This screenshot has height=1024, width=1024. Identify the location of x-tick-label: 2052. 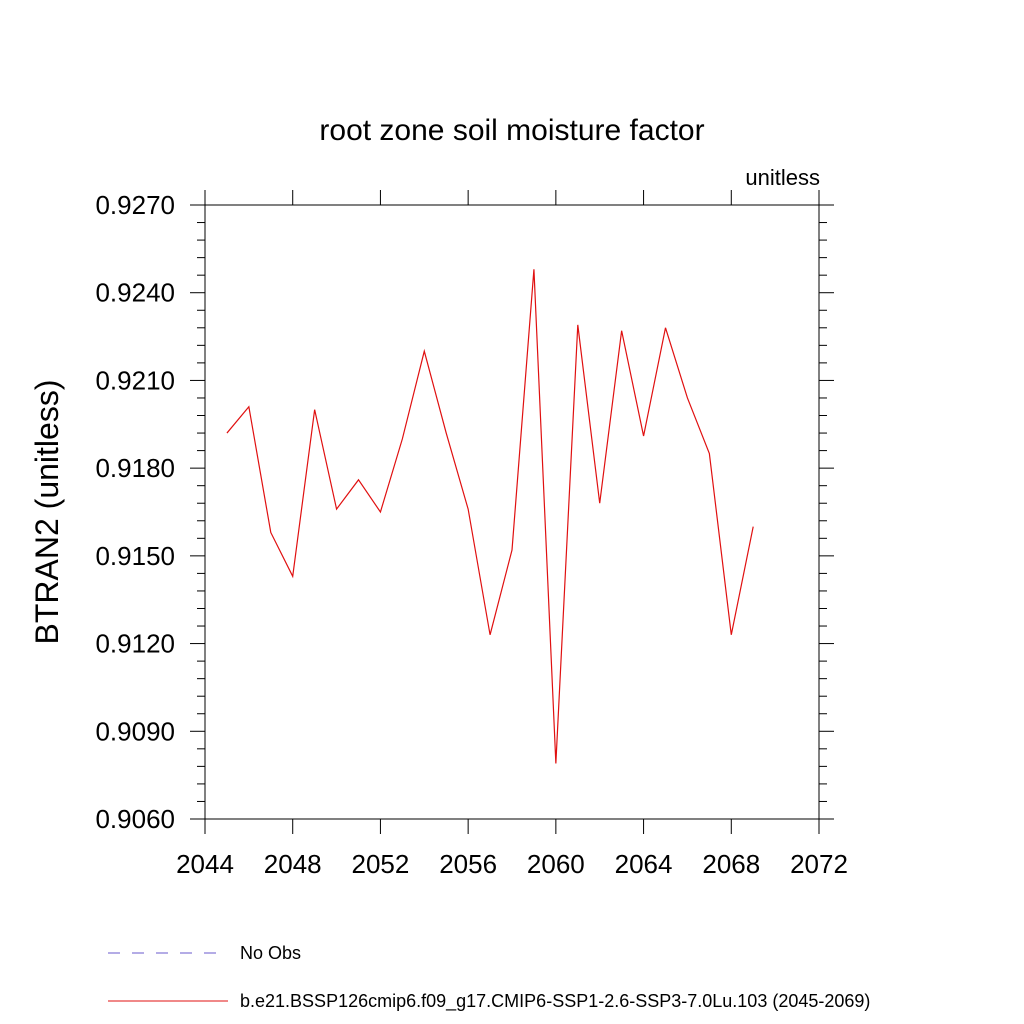
(381, 864).